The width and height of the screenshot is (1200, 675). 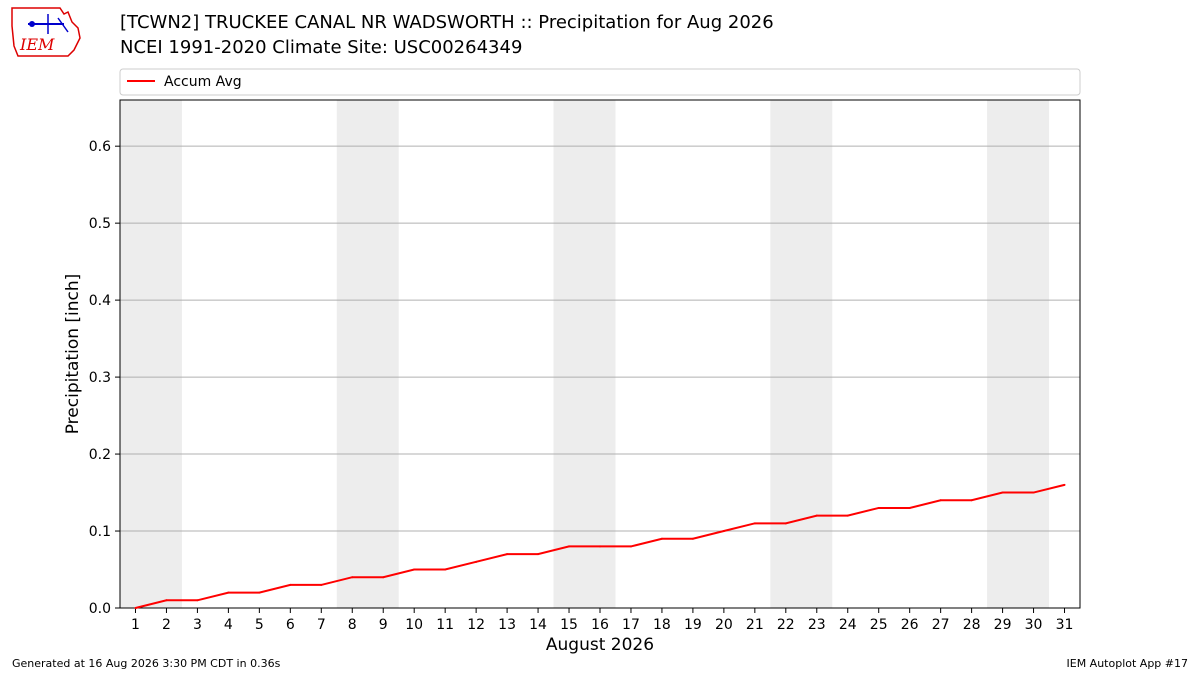 What do you see at coordinates (631, 625) in the screenshot?
I see `x-tick-label: 17` at bounding box center [631, 625].